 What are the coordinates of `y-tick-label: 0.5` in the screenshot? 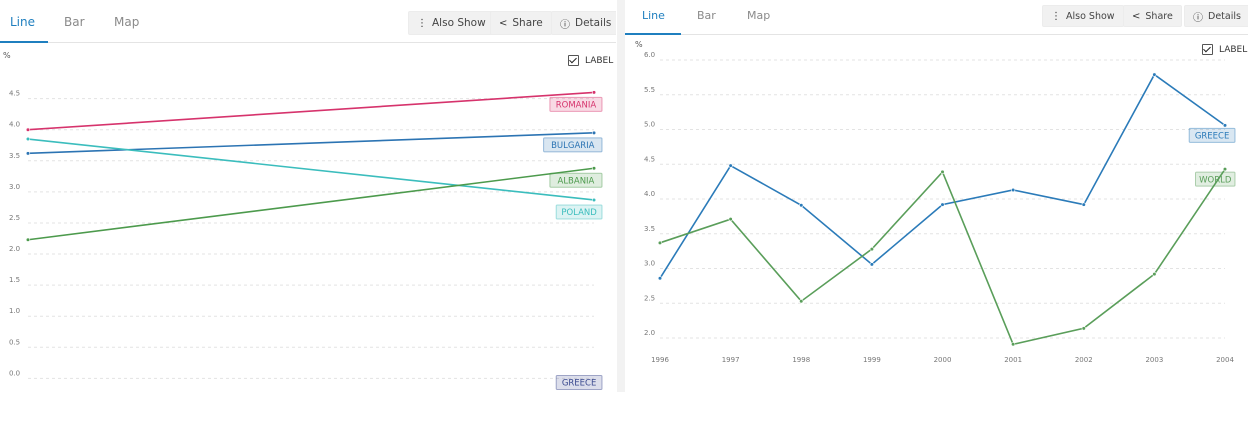 It's located at (14, 342).